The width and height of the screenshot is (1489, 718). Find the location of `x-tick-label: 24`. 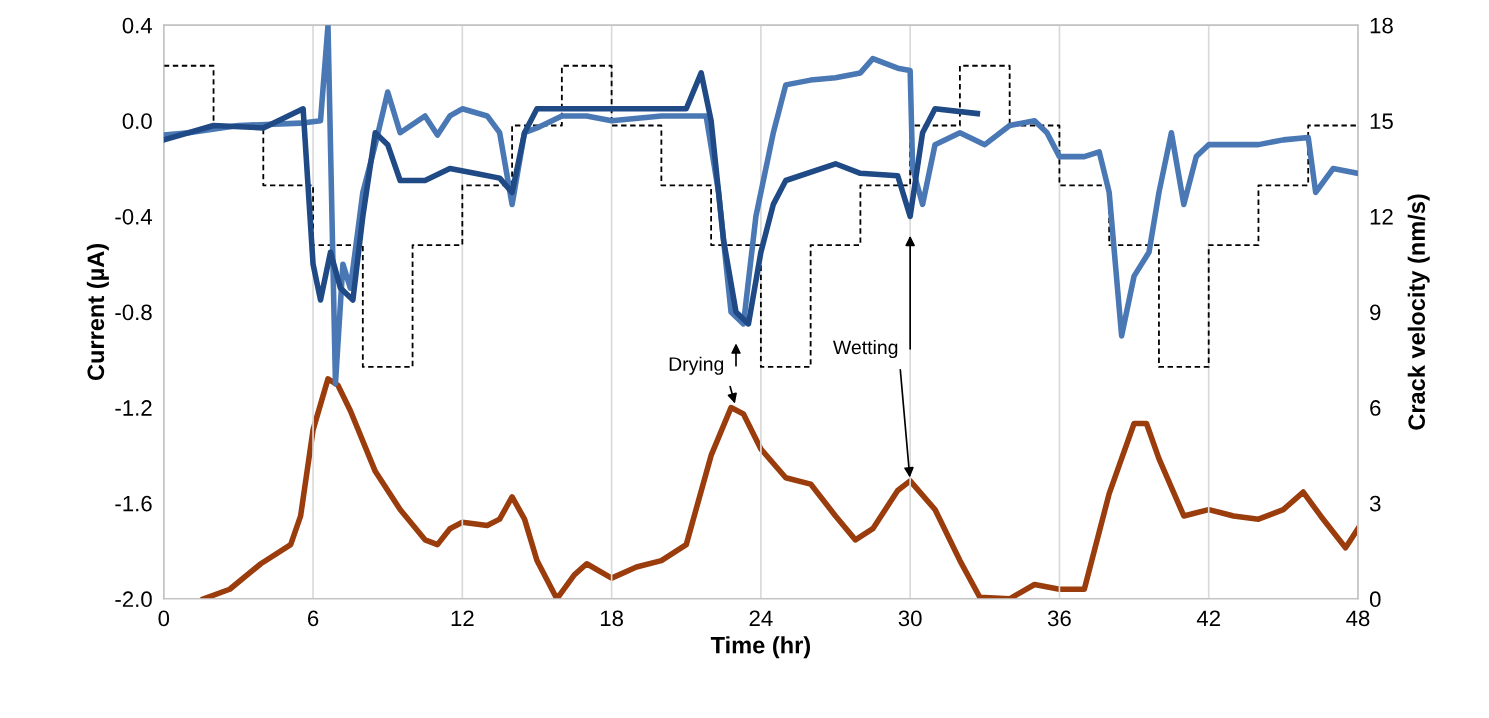

x-tick-label: 24 is located at coordinates (761, 618).